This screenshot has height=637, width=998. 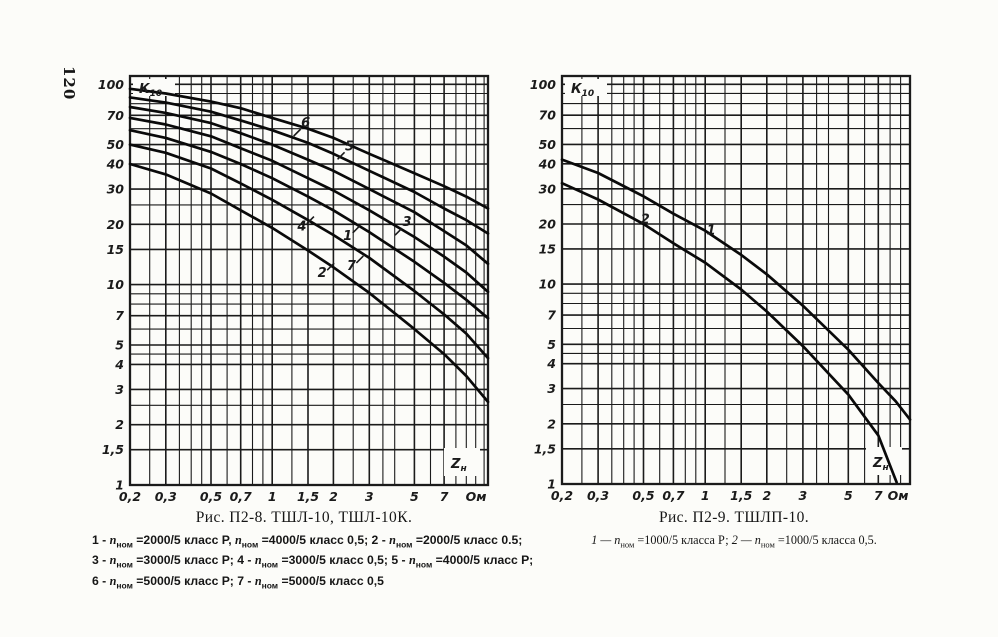 I want to click on xlabel-pocket, so click(x=462, y=462).